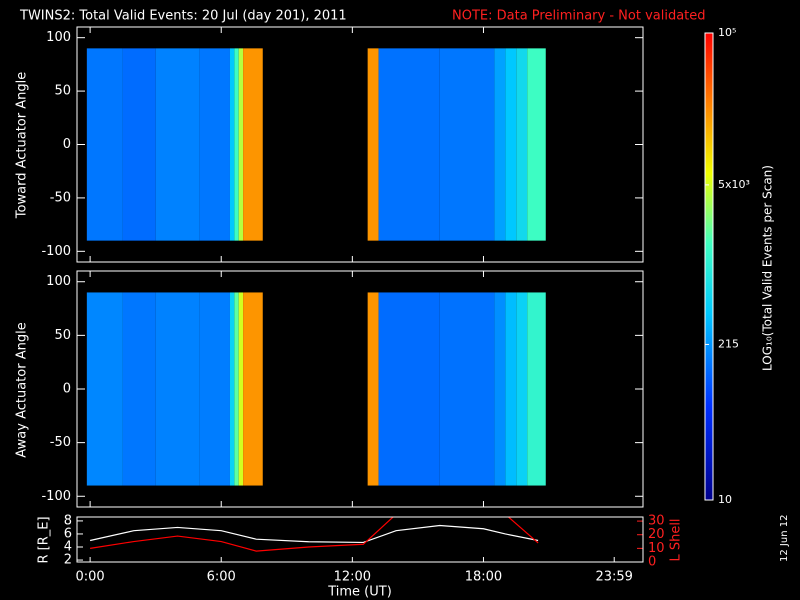 The width and height of the screenshot is (800, 600). Describe the element at coordinates (22, 389) in the screenshot. I see `y-axis-label: Away Actuator Angle` at that location.